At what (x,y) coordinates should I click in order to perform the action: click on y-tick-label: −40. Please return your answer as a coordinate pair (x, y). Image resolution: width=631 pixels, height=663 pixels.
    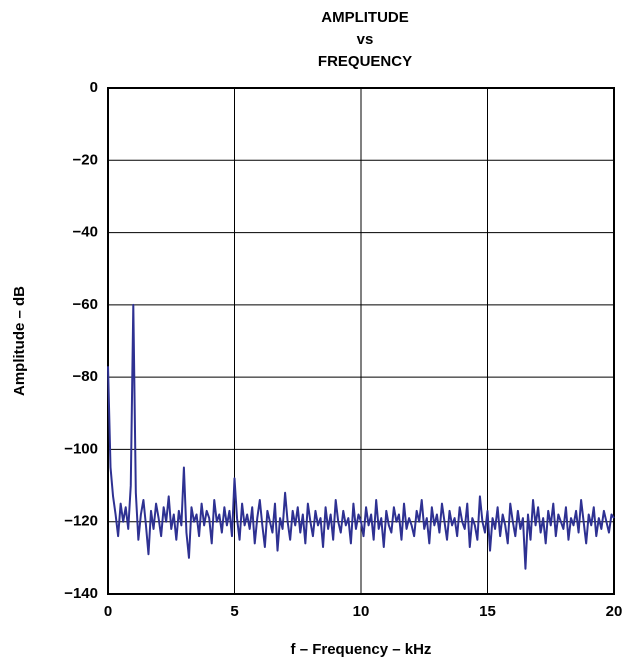
    Looking at the image, I should click on (85, 232).